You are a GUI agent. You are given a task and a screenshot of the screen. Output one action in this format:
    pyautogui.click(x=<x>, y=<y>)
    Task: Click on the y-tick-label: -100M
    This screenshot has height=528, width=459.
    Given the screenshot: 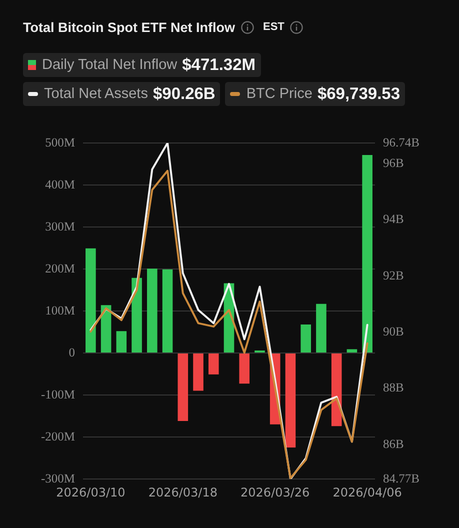 What is the action you would take?
    pyautogui.click(x=57, y=394)
    